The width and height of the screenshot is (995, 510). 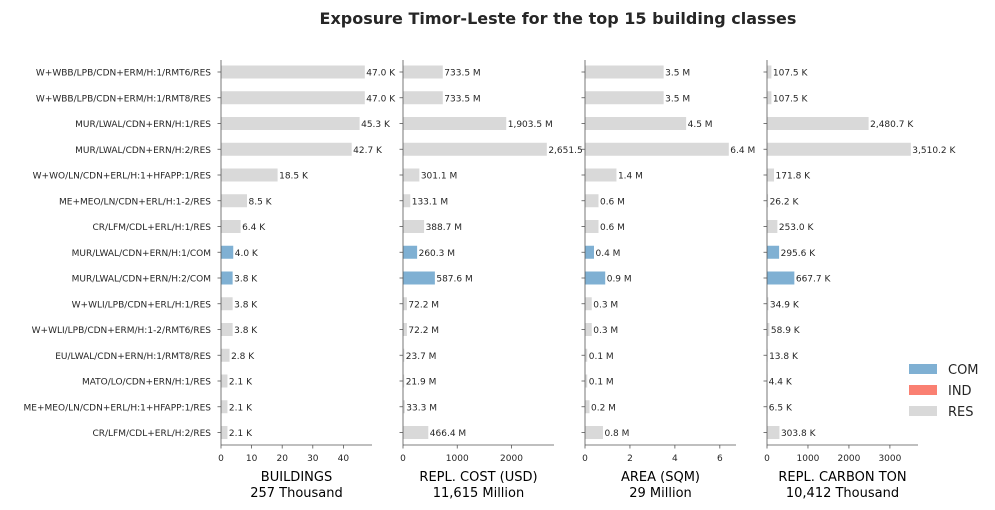 I want to click on category-label: MUR/LWAL/CDN+ERN/H:1/RES, so click(x=143, y=125).